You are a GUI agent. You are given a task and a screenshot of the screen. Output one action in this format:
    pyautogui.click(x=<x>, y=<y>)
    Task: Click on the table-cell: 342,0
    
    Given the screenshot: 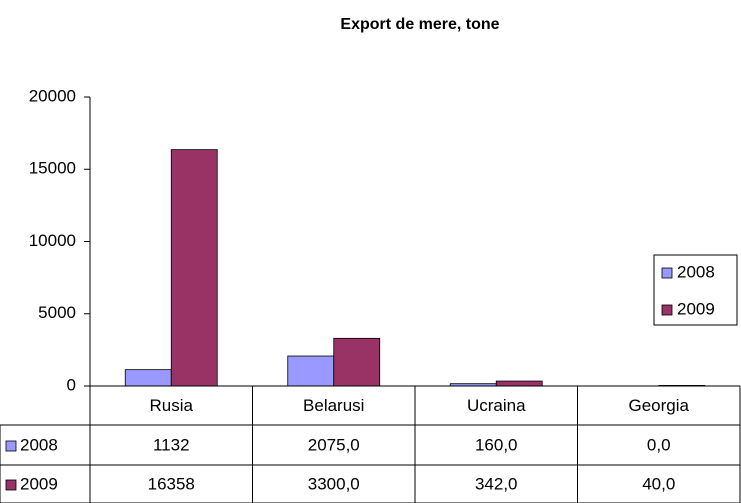 What is the action you would take?
    pyautogui.click(x=496, y=483)
    